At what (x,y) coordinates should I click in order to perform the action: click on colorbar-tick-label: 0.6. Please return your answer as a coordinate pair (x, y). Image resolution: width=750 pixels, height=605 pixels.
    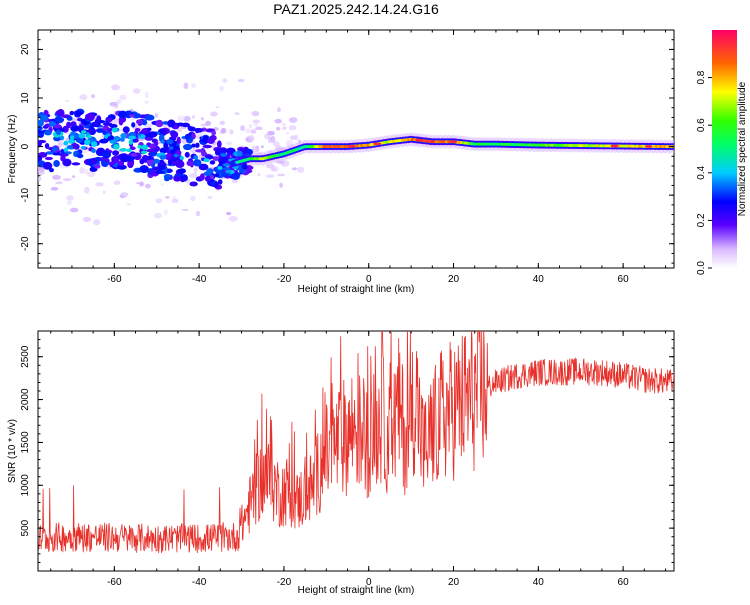
    Looking at the image, I should click on (701, 125).